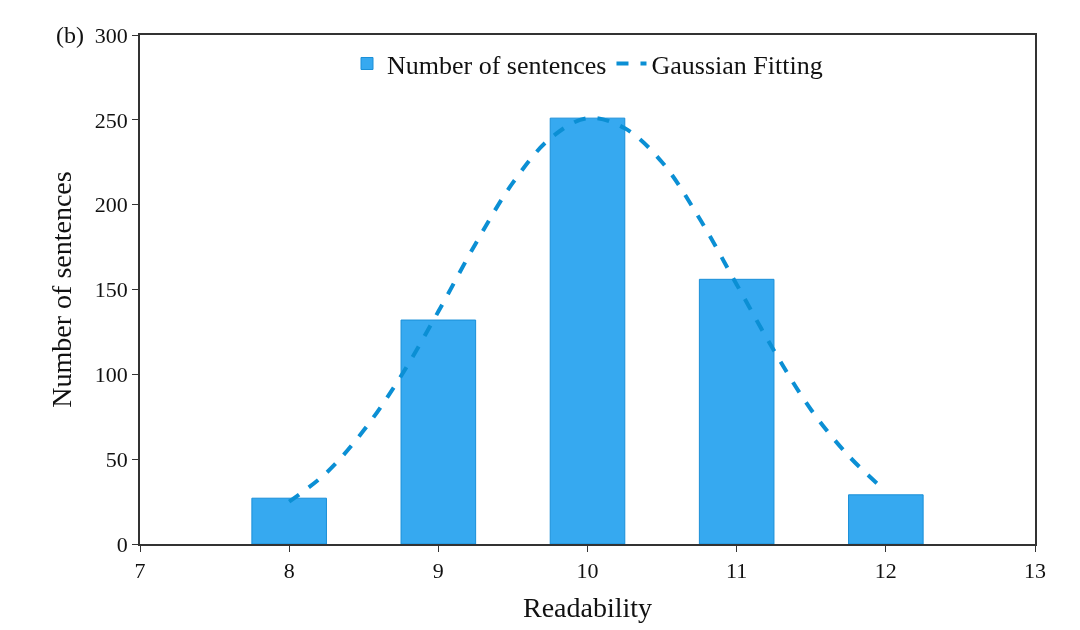 Image resolution: width=1080 pixels, height=630 pixels. I want to click on legend-label: Number of sentences, so click(497, 65).